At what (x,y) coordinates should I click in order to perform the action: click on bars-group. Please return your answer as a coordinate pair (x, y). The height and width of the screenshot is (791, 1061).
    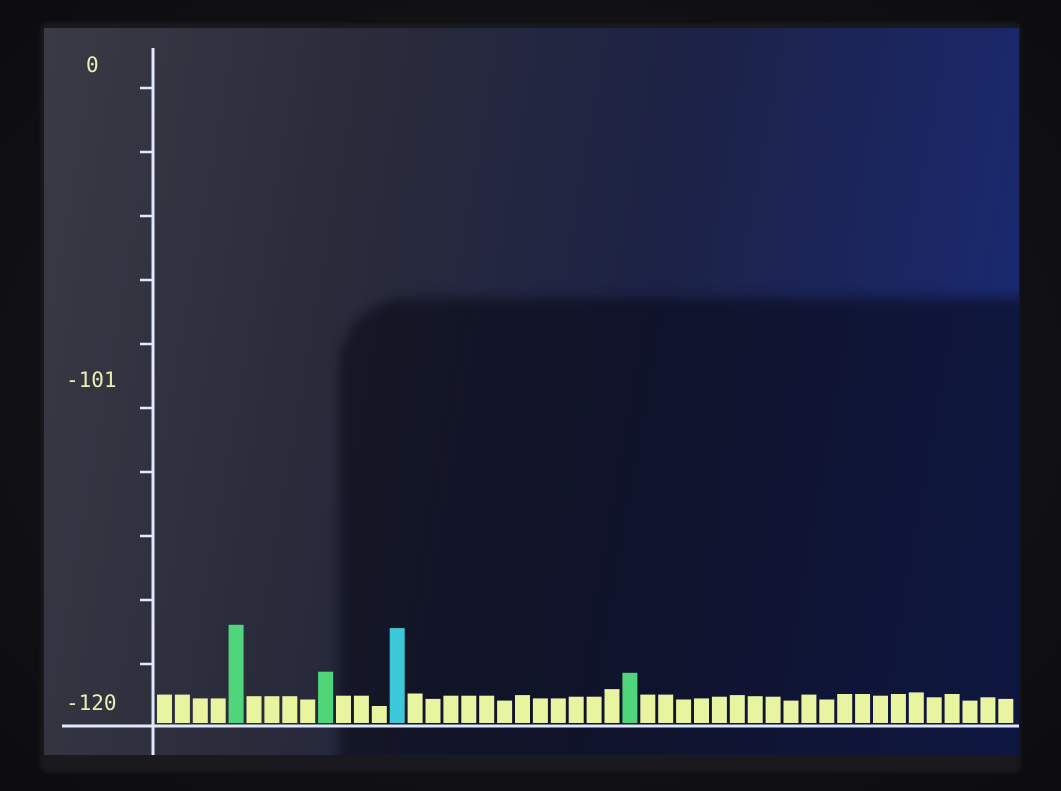
    Looking at the image, I should click on (585, 673).